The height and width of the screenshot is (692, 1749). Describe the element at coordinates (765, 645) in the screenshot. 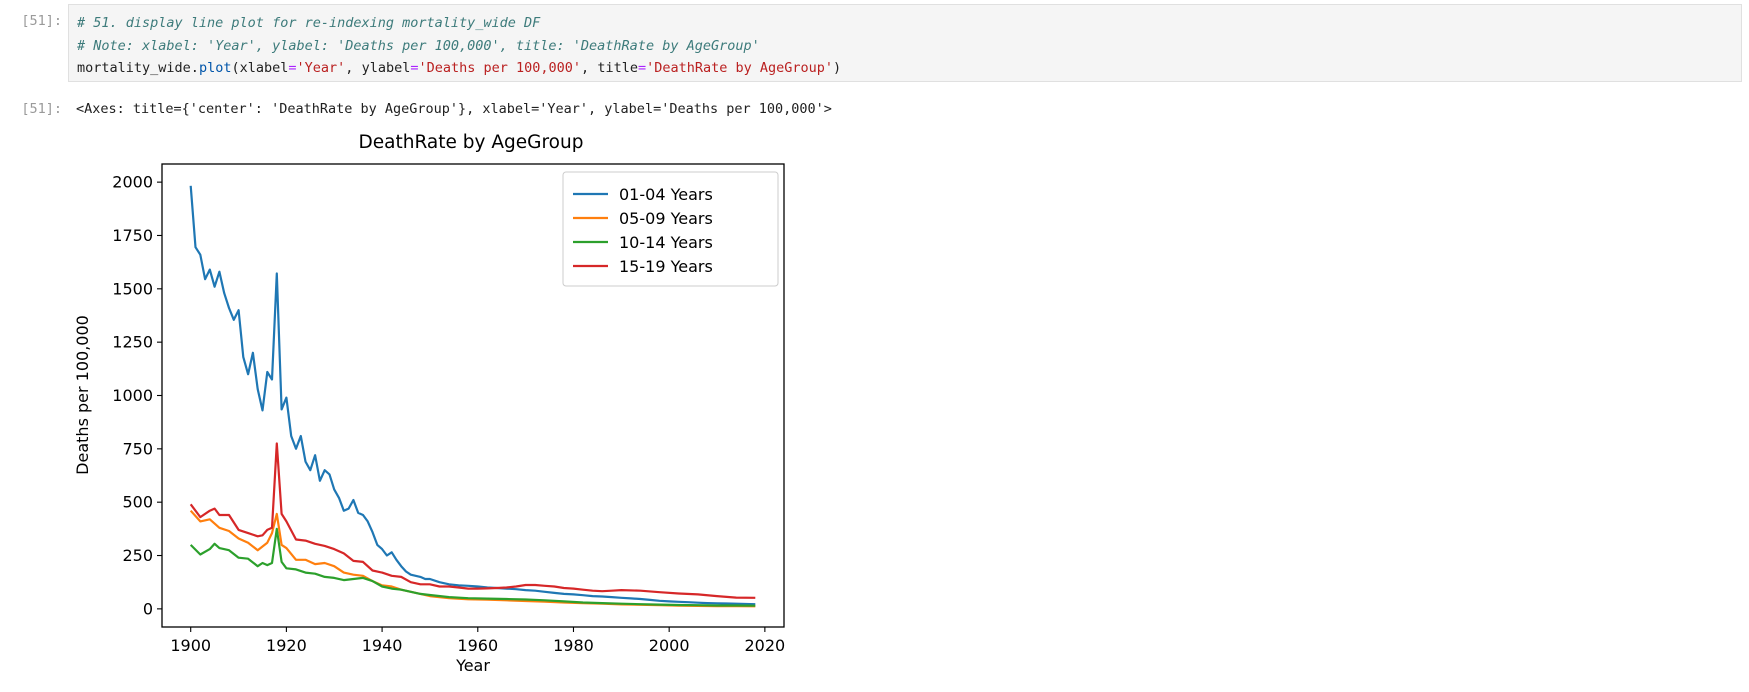

I see `x-tick-label: 2020` at that location.